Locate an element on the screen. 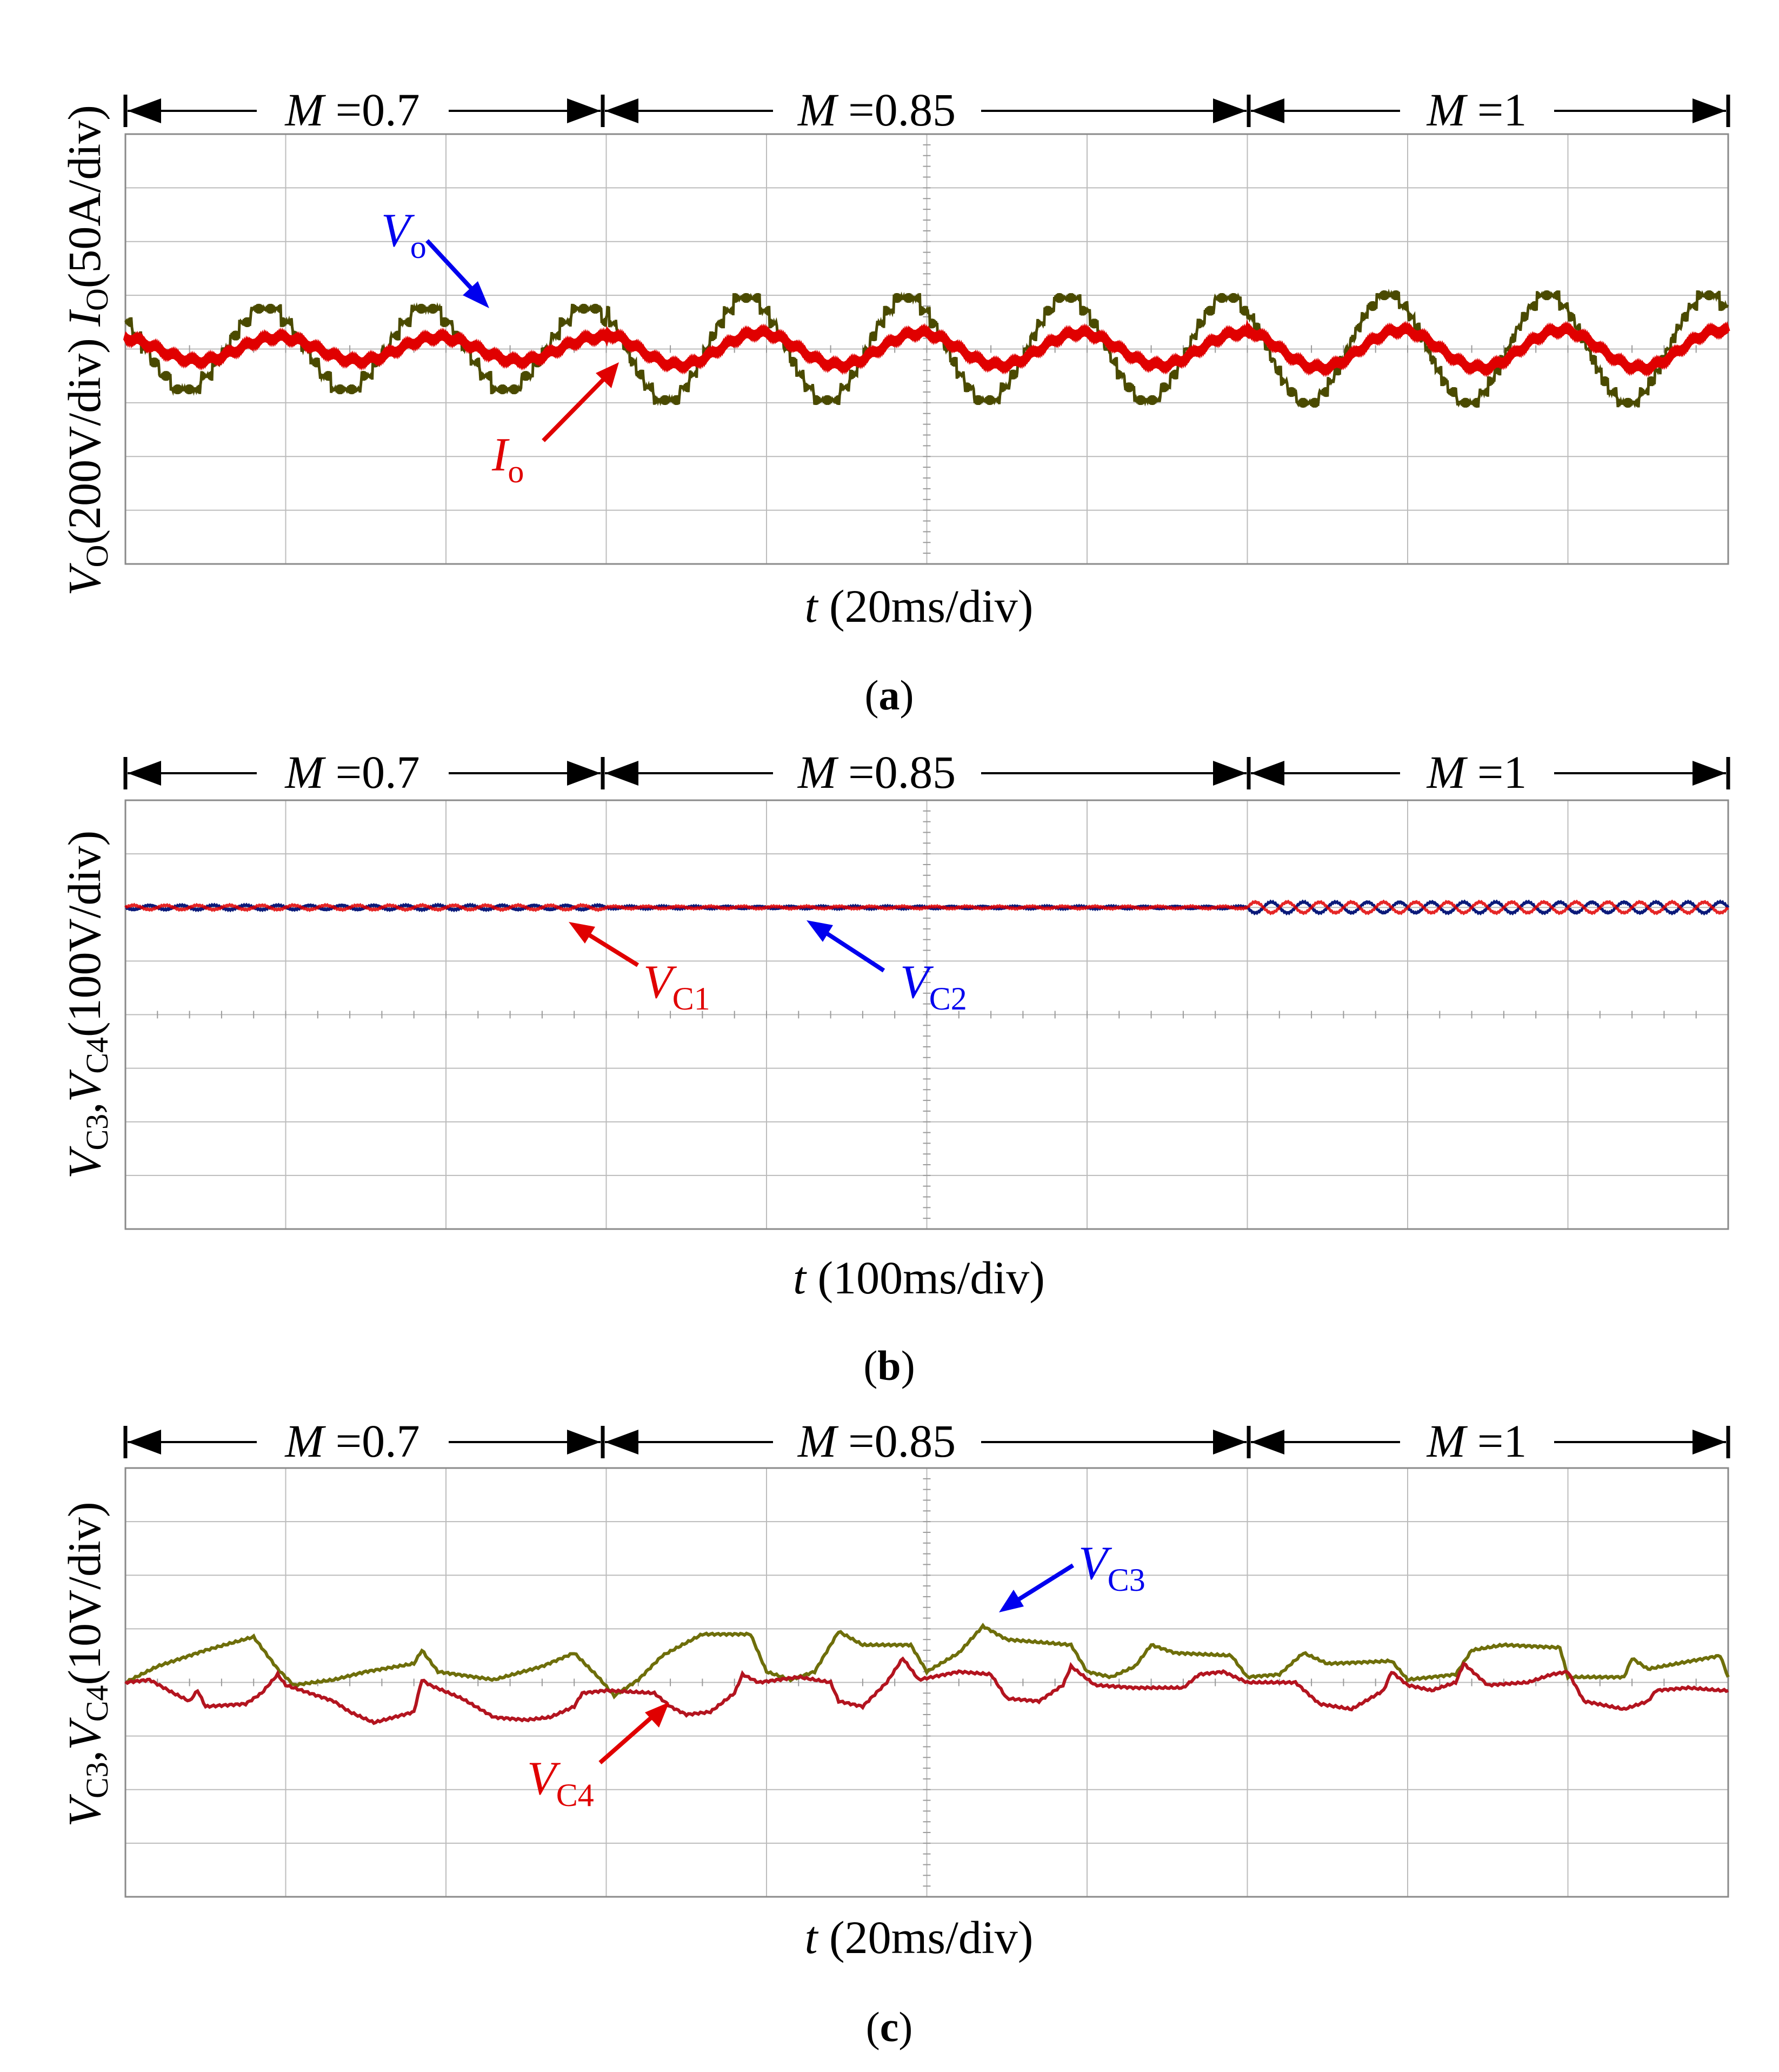  series-vo-line is located at coordinates (927, 348).